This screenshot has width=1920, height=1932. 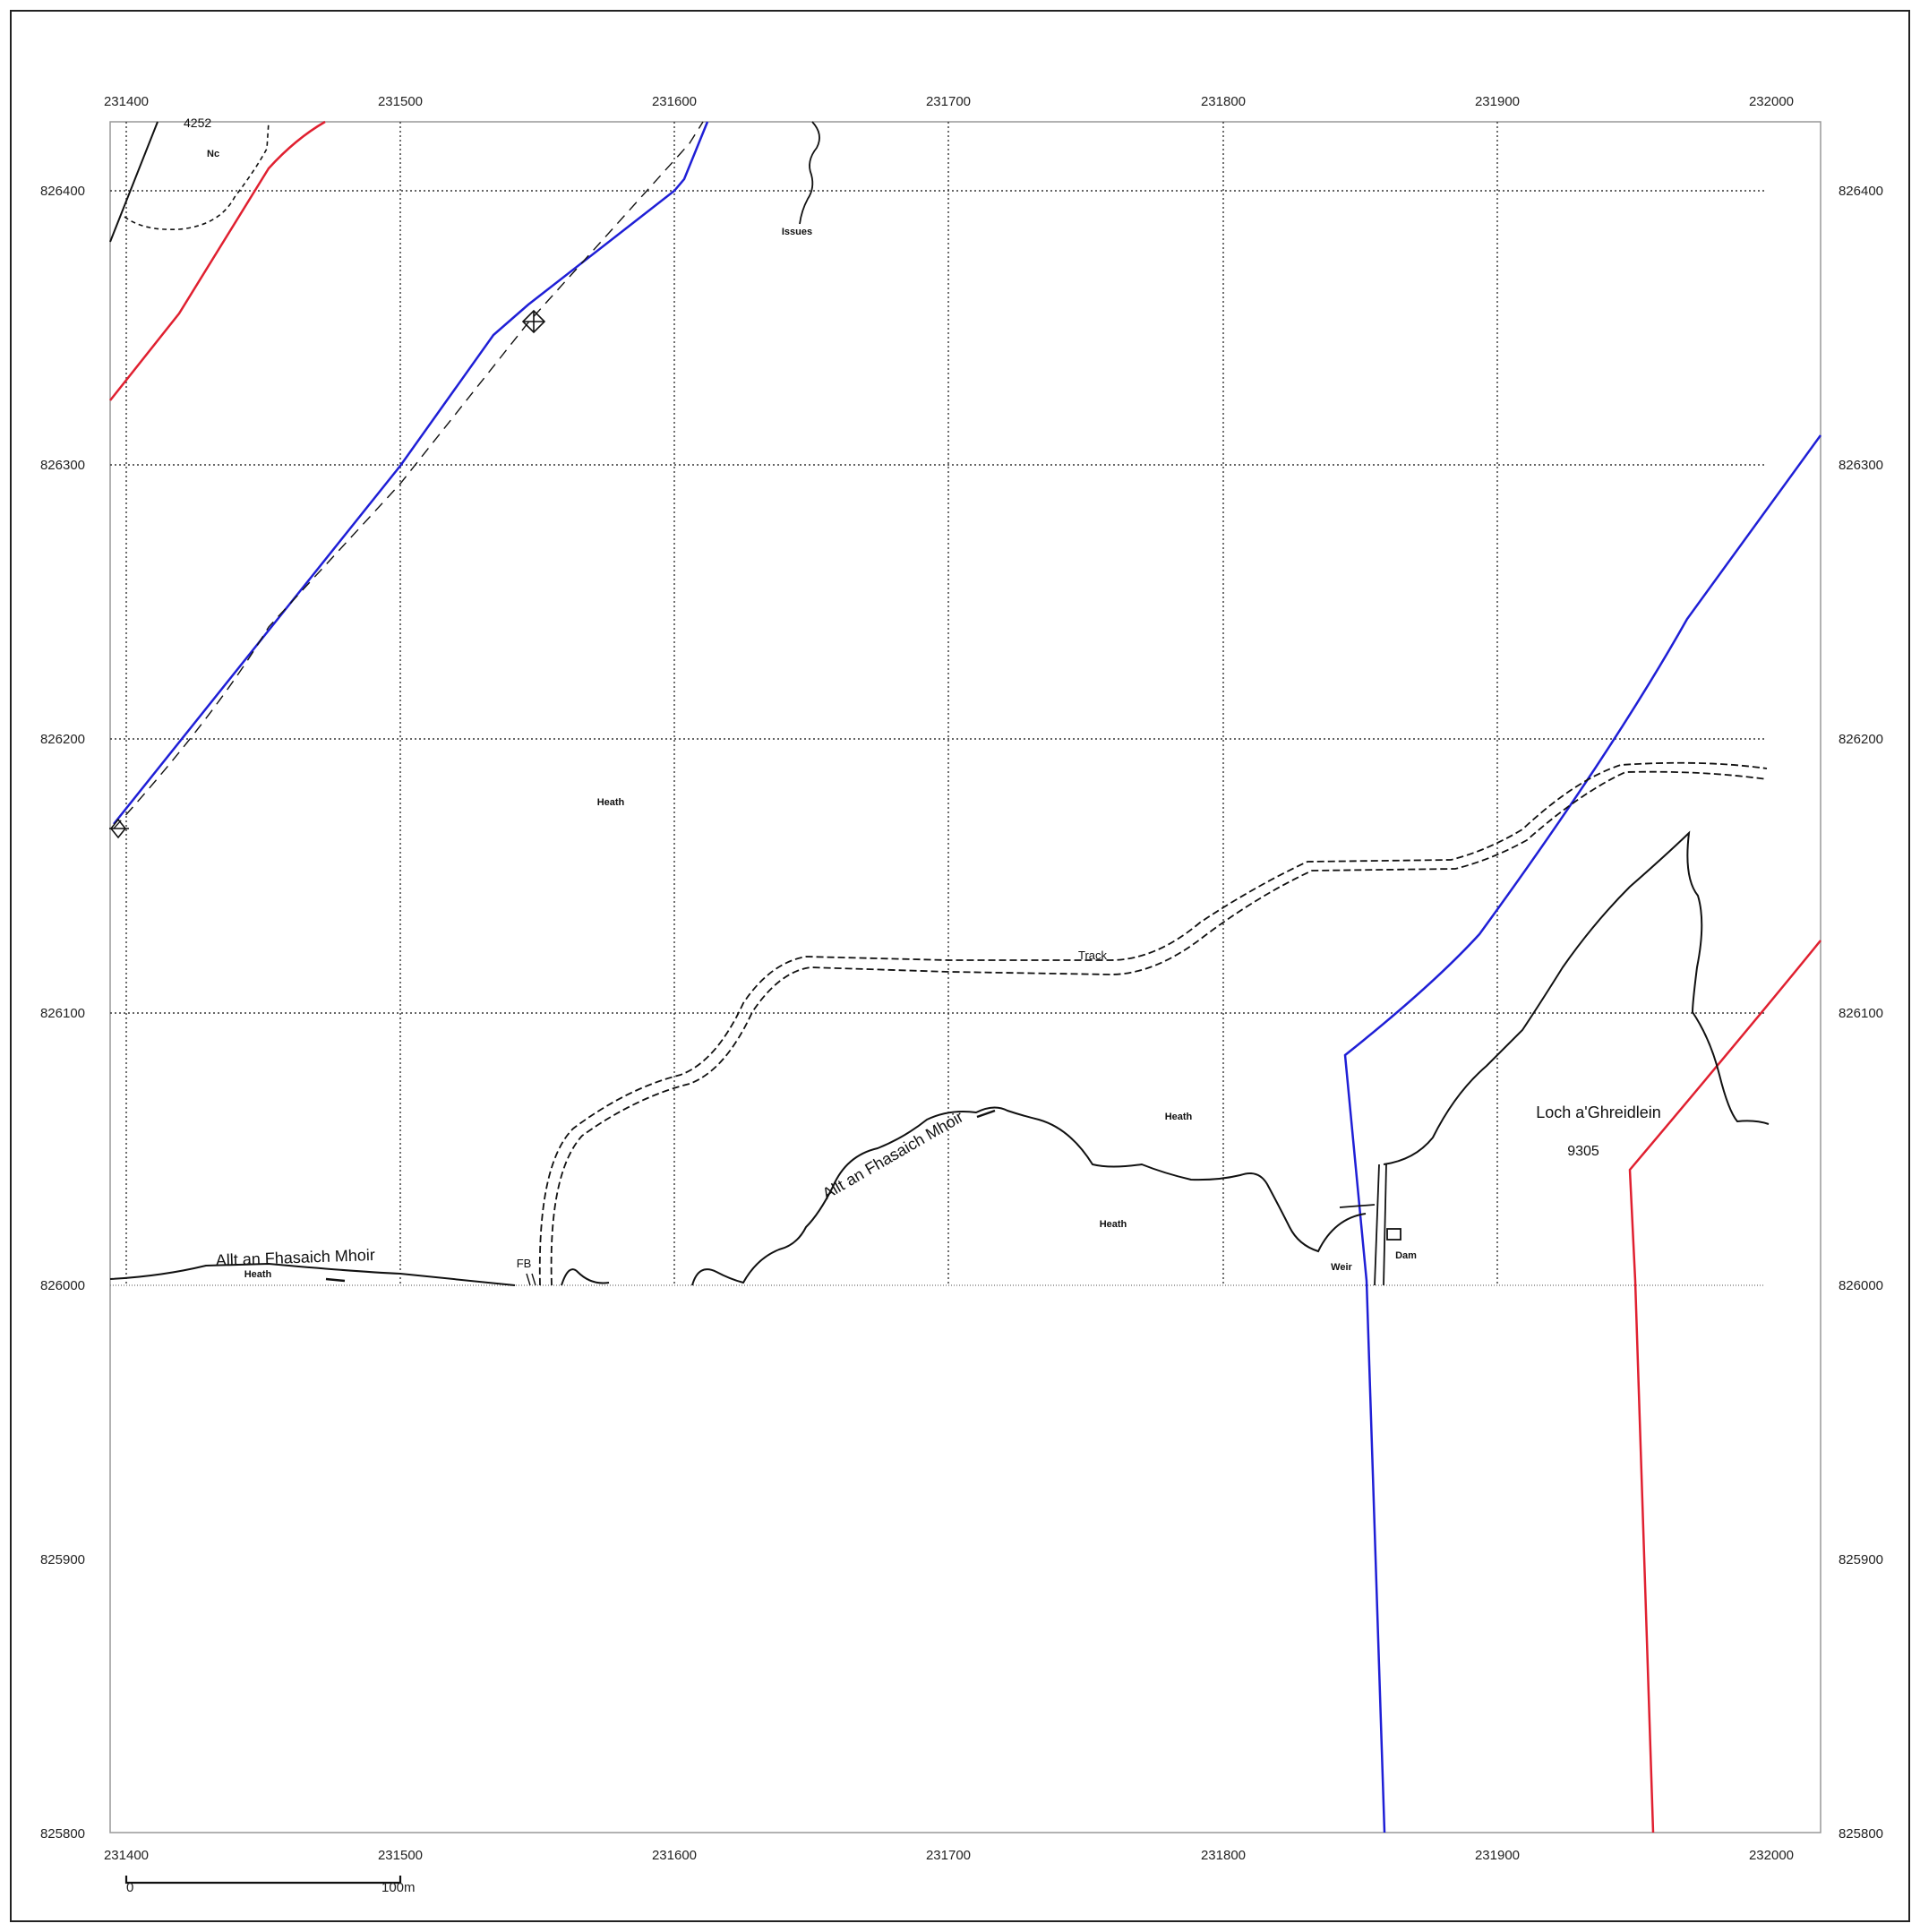 What do you see at coordinates (531, 1279) in the screenshot?
I see `footbridge` at bounding box center [531, 1279].